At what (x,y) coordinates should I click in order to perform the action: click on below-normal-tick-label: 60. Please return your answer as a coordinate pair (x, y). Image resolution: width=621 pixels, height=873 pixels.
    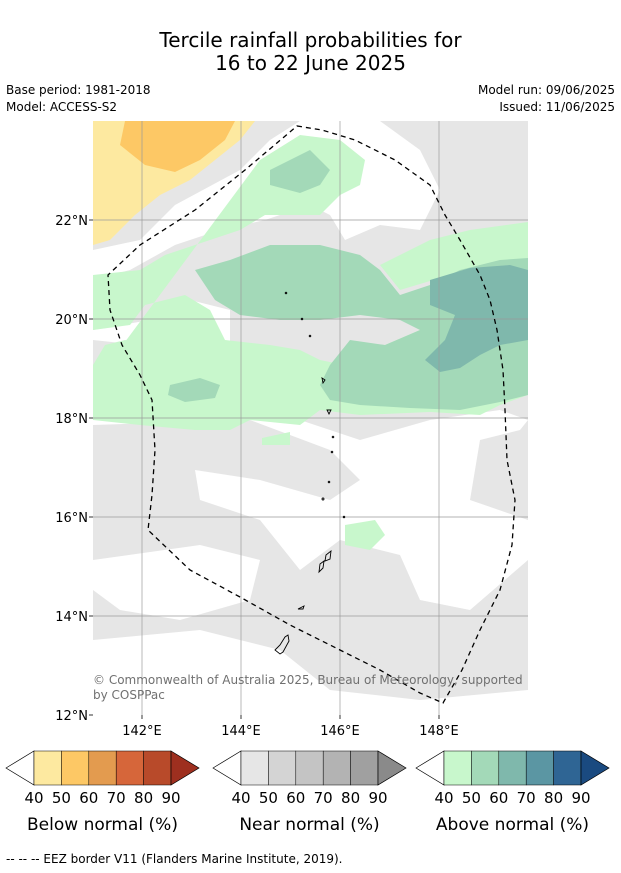
    Looking at the image, I should click on (88, 798).